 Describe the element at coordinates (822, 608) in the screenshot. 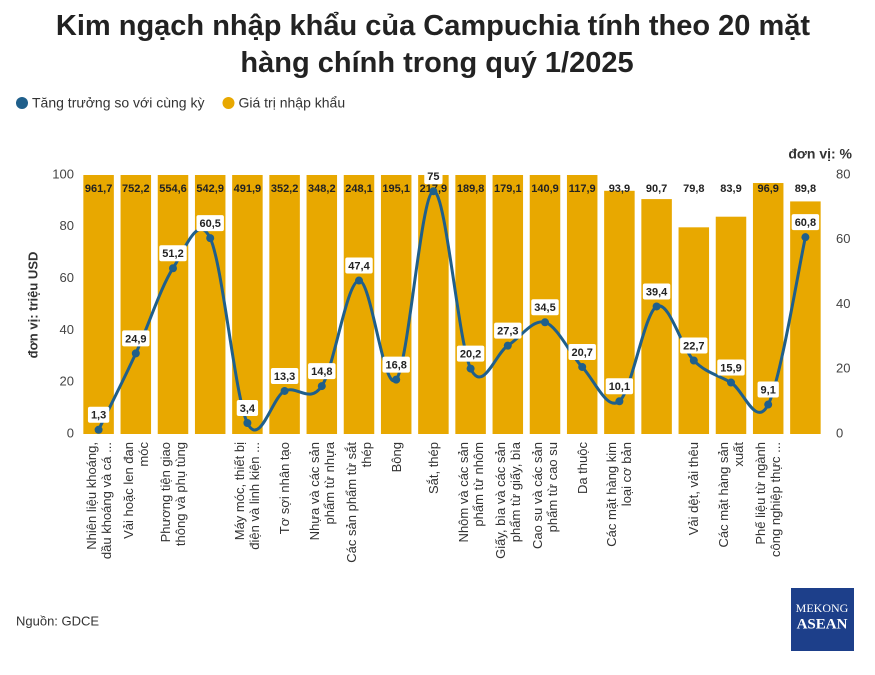

I see `logo-text: MEKONG` at that location.